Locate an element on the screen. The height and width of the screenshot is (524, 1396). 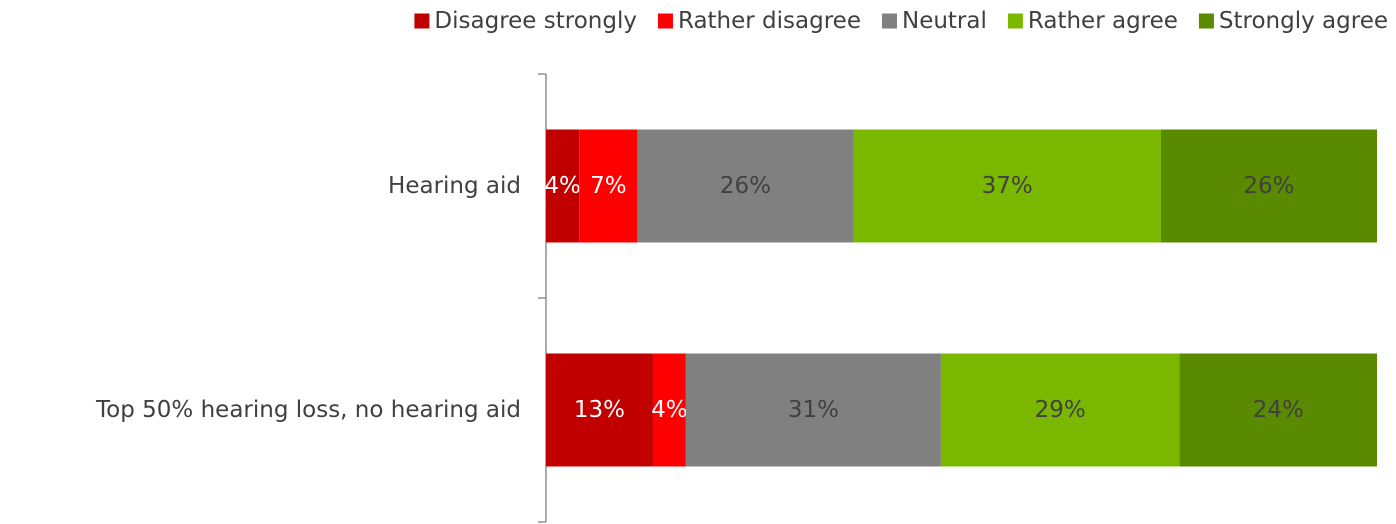
legend-item-rather-disagree: Rather disagree is located at coordinates (759, 21).